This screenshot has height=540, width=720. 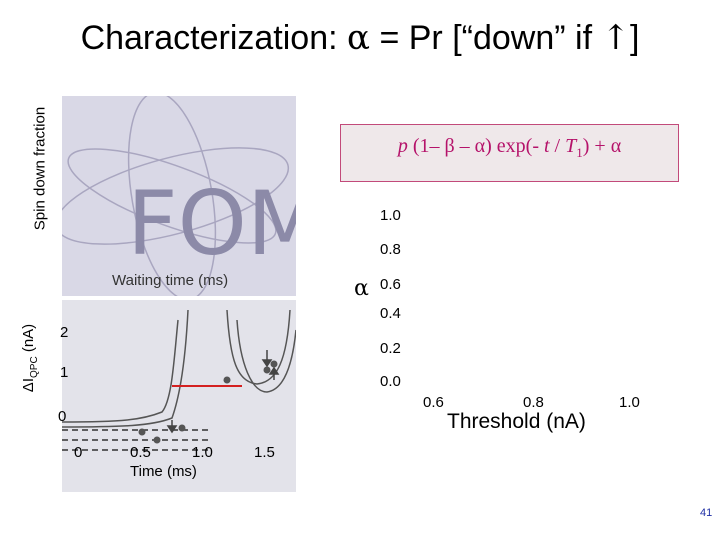 I want to click on alpha-x-tick: 0.8, so click(x=533, y=402).